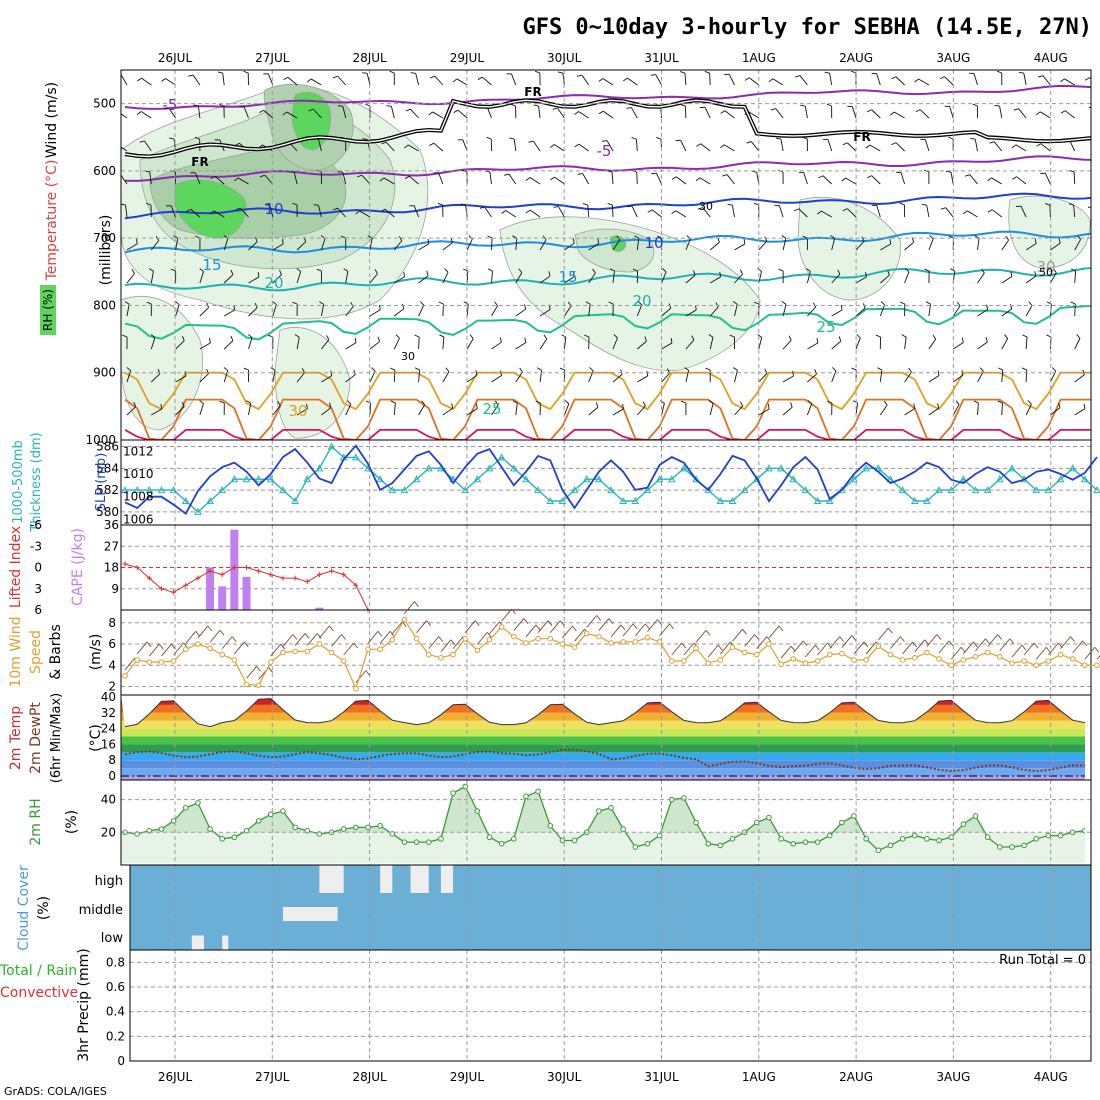 This screenshot has width=1100, height=1100. Describe the element at coordinates (199, 162) in the screenshot. I see `freezing-label: FR` at that location.